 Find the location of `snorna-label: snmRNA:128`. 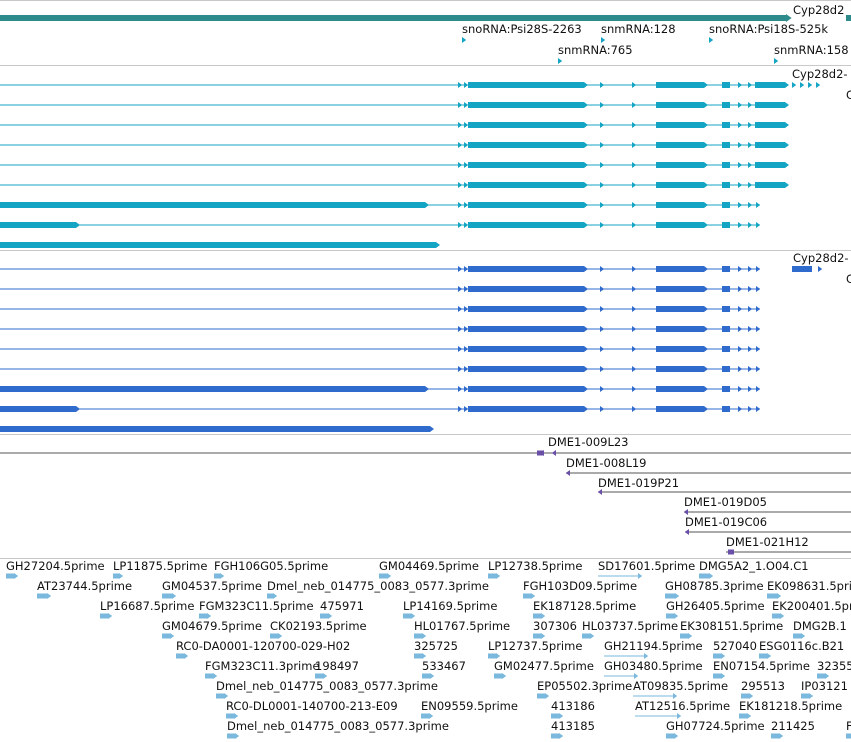

snorna-label: snmRNA:128 is located at coordinates (638, 29).